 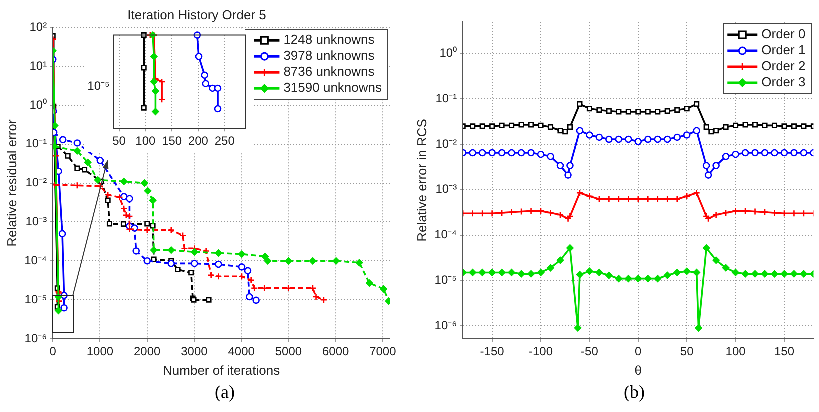 What do you see at coordinates (198, 141) in the screenshot?
I see `x-tick-label: 200` at bounding box center [198, 141].